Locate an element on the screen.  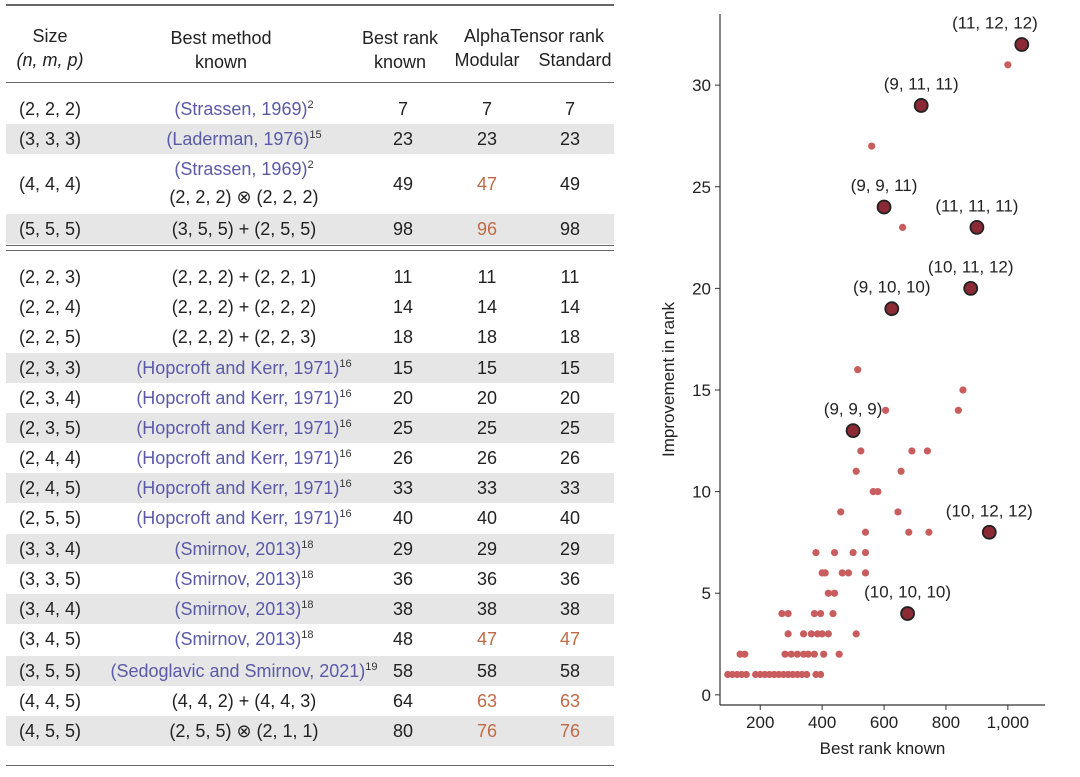
row-modular-rank: 76 is located at coordinates (487, 731).